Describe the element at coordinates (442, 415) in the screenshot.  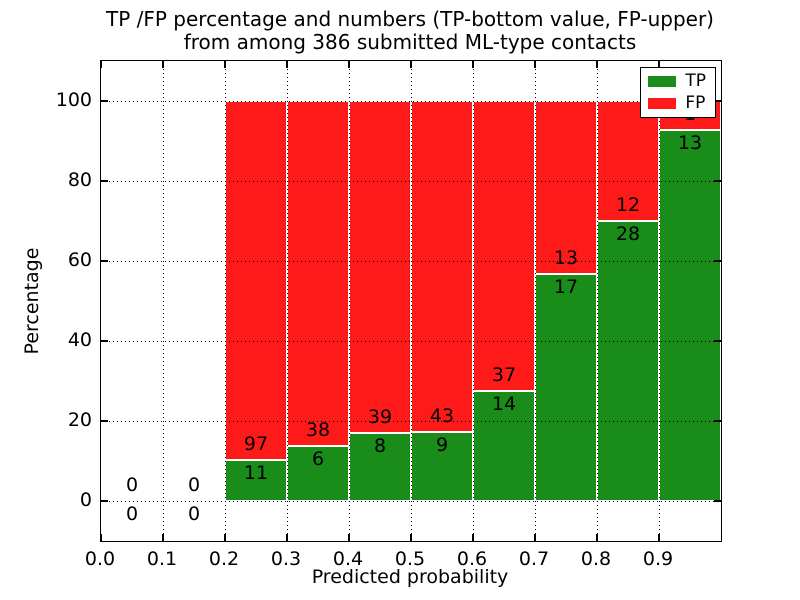
I see `fp-count-label: 43` at that location.